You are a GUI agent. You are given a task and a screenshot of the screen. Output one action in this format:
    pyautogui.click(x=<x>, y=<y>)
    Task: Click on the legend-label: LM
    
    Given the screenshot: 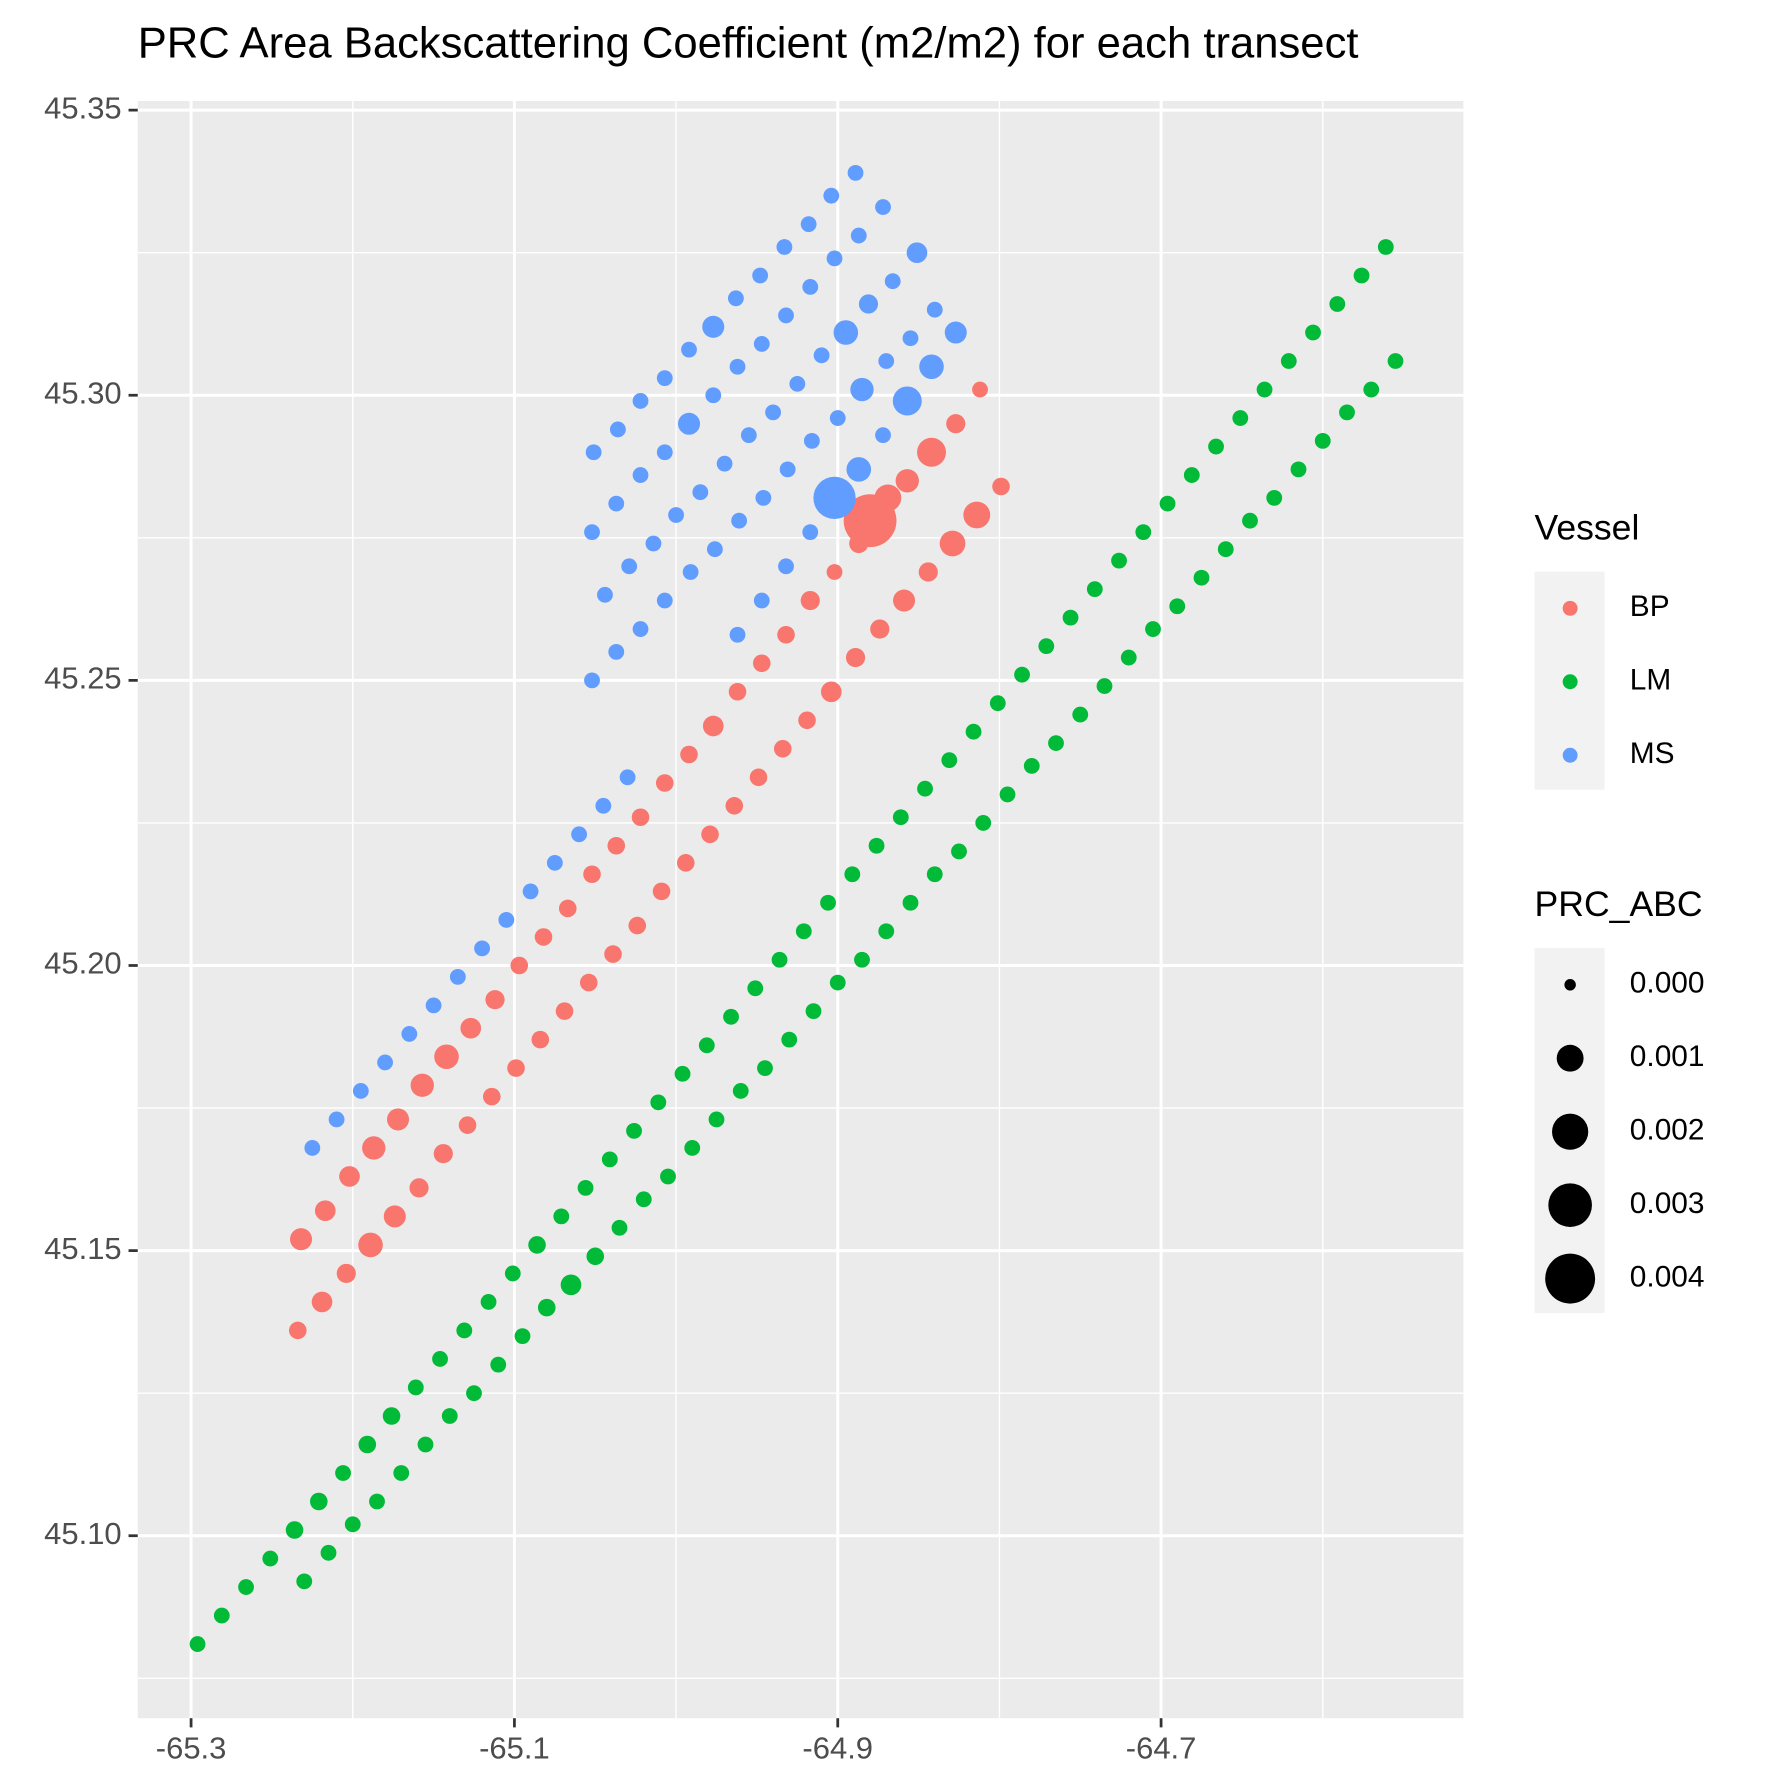 What is the action you would take?
    pyautogui.click(x=1650, y=680)
    